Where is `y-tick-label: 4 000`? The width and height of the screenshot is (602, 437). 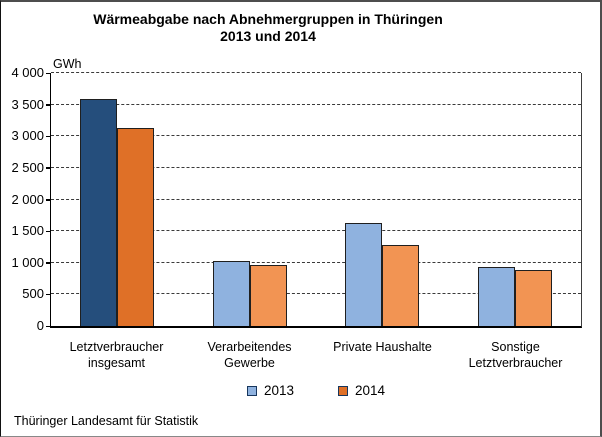
y-tick-label: 4 000 is located at coordinates (27, 72).